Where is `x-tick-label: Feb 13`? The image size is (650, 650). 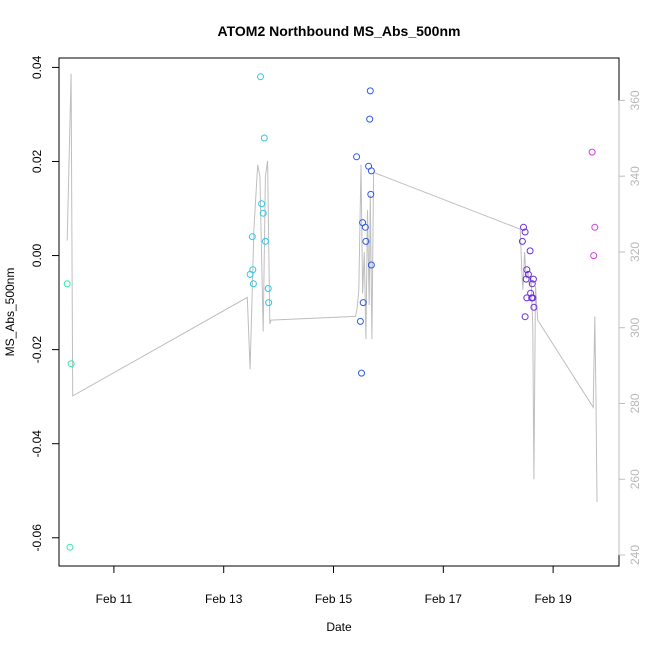
x-tick-label: Feb 13 is located at coordinates (224, 599).